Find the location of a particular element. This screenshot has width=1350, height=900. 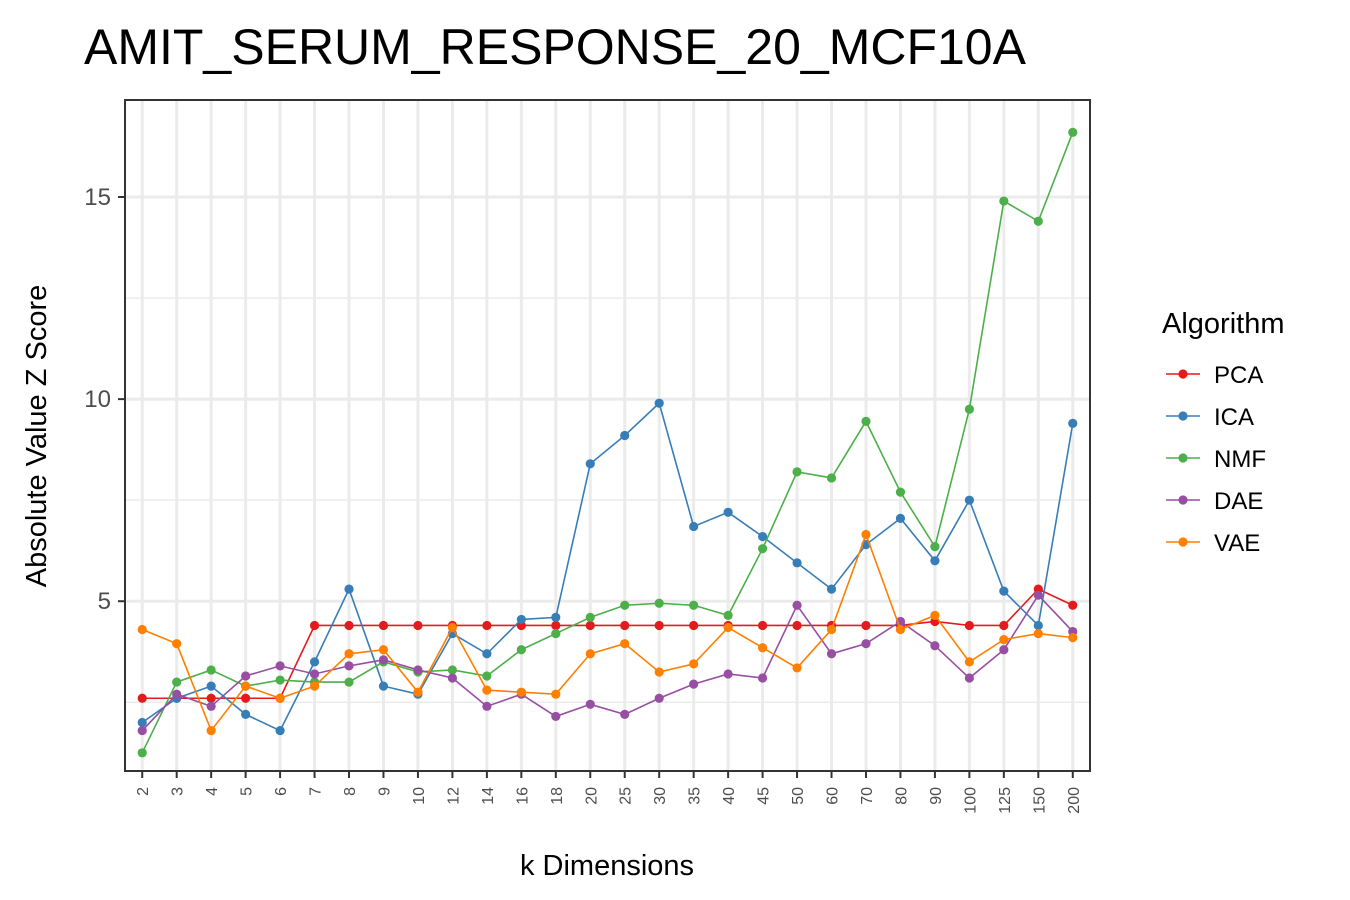

x-tick-label: 60 is located at coordinates (833, 796).